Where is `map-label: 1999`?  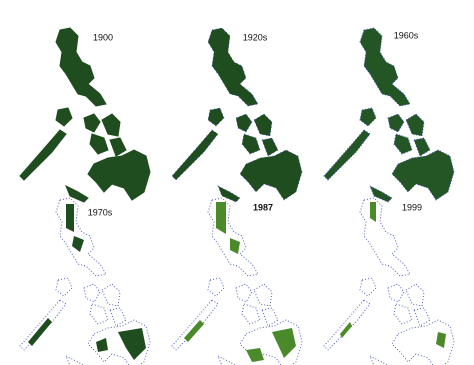
map-label: 1999 is located at coordinates (412, 207).